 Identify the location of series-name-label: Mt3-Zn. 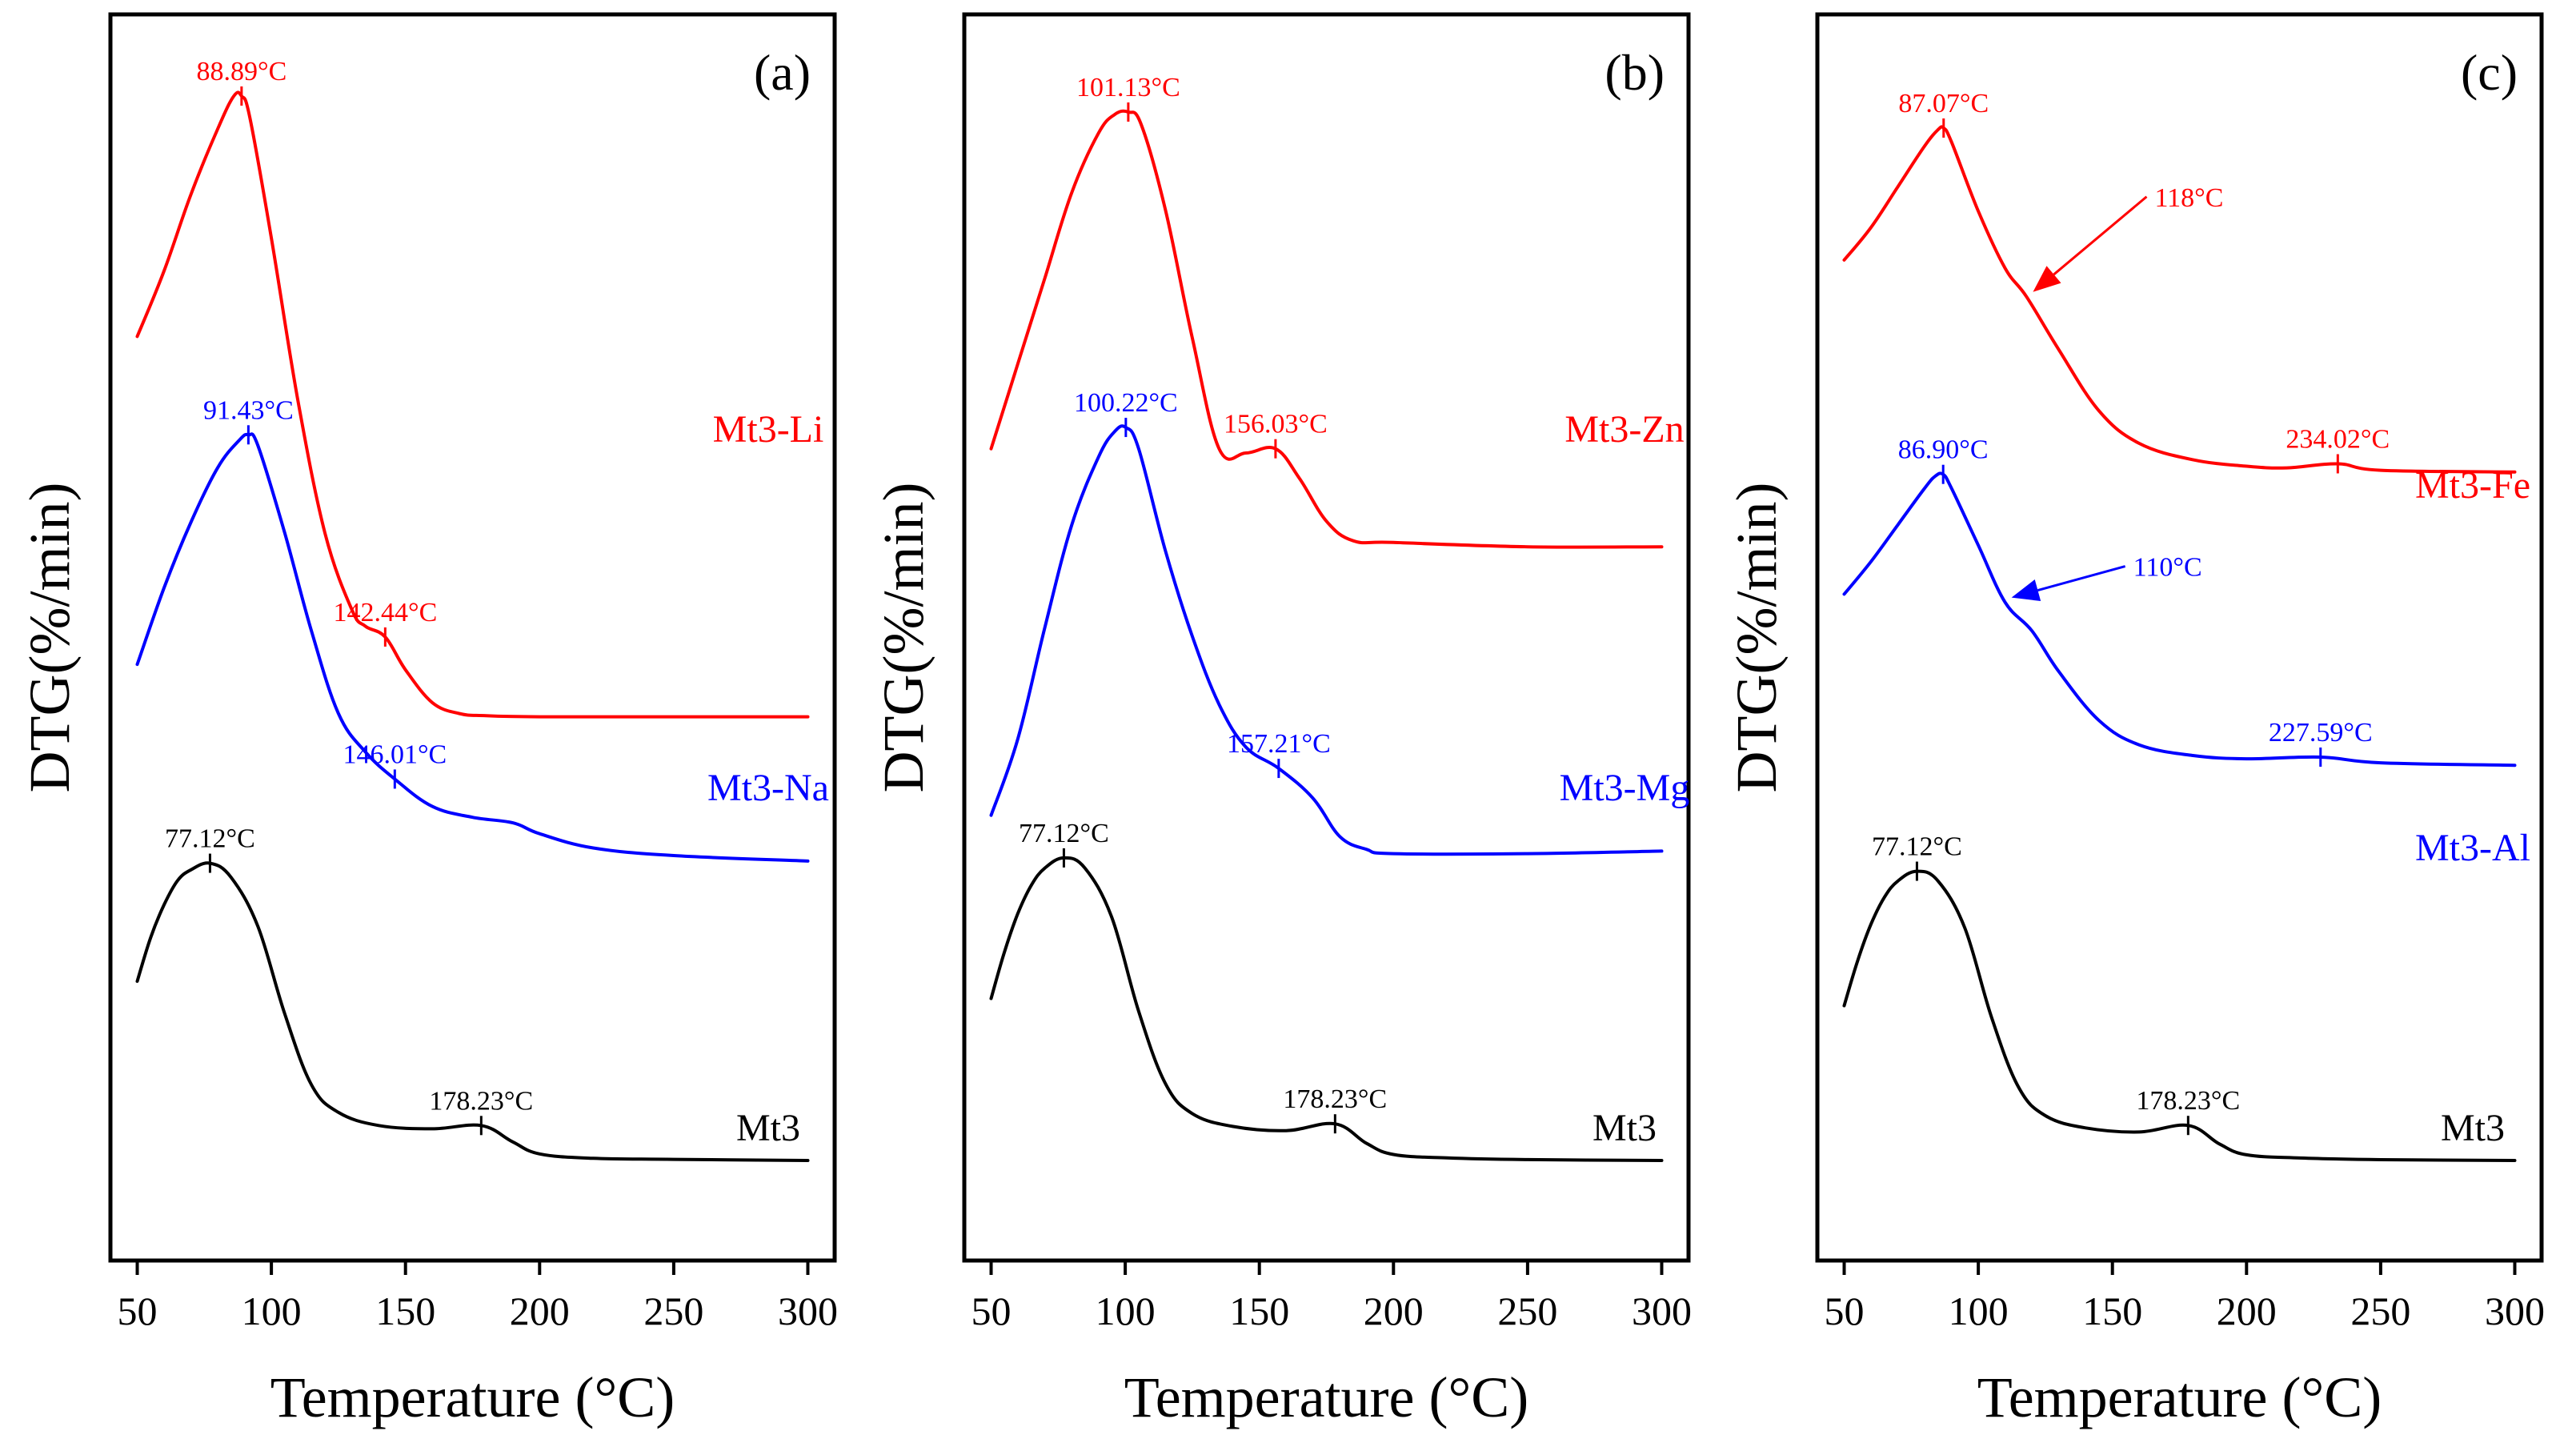
(1624, 430).